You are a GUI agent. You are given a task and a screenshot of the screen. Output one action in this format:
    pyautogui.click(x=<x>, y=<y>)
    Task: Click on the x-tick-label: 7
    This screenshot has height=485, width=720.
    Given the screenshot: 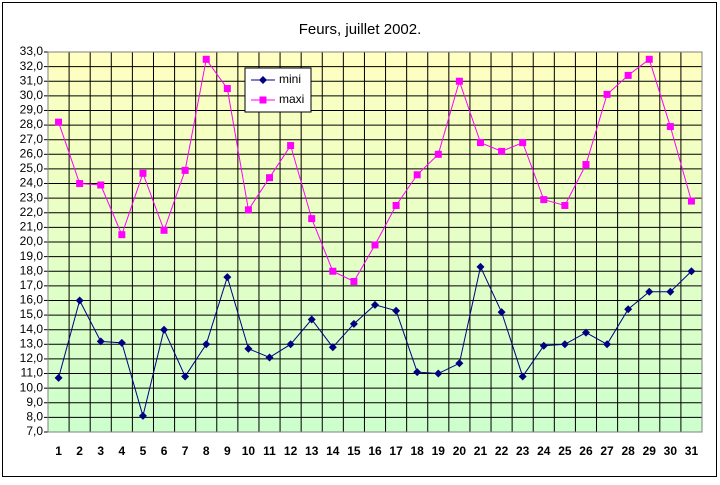 What is the action you would take?
    pyautogui.click(x=185, y=451)
    